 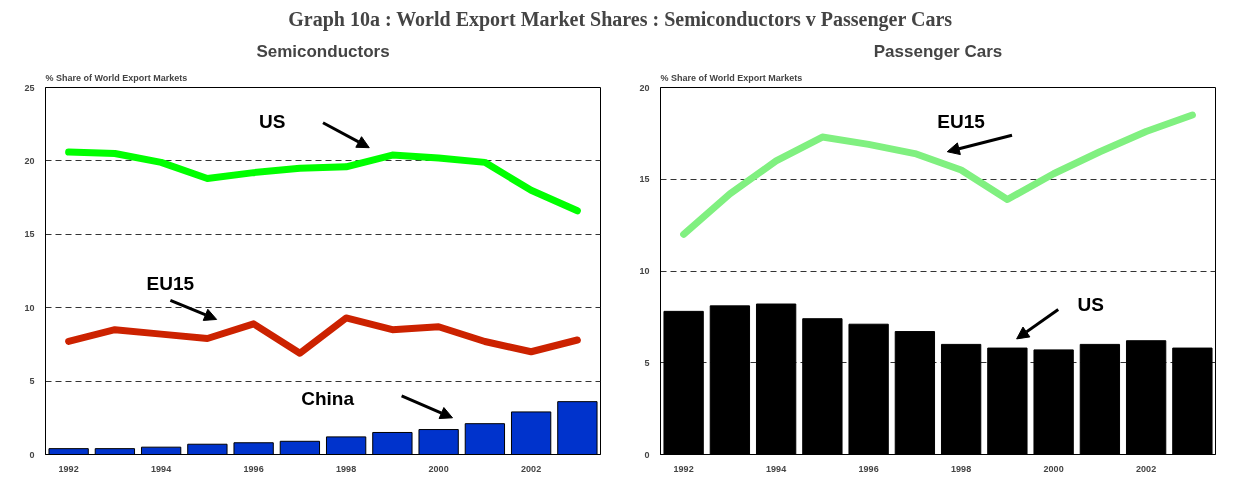 What do you see at coordinates (170, 284) in the screenshot?
I see `text: EU15` at bounding box center [170, 284].